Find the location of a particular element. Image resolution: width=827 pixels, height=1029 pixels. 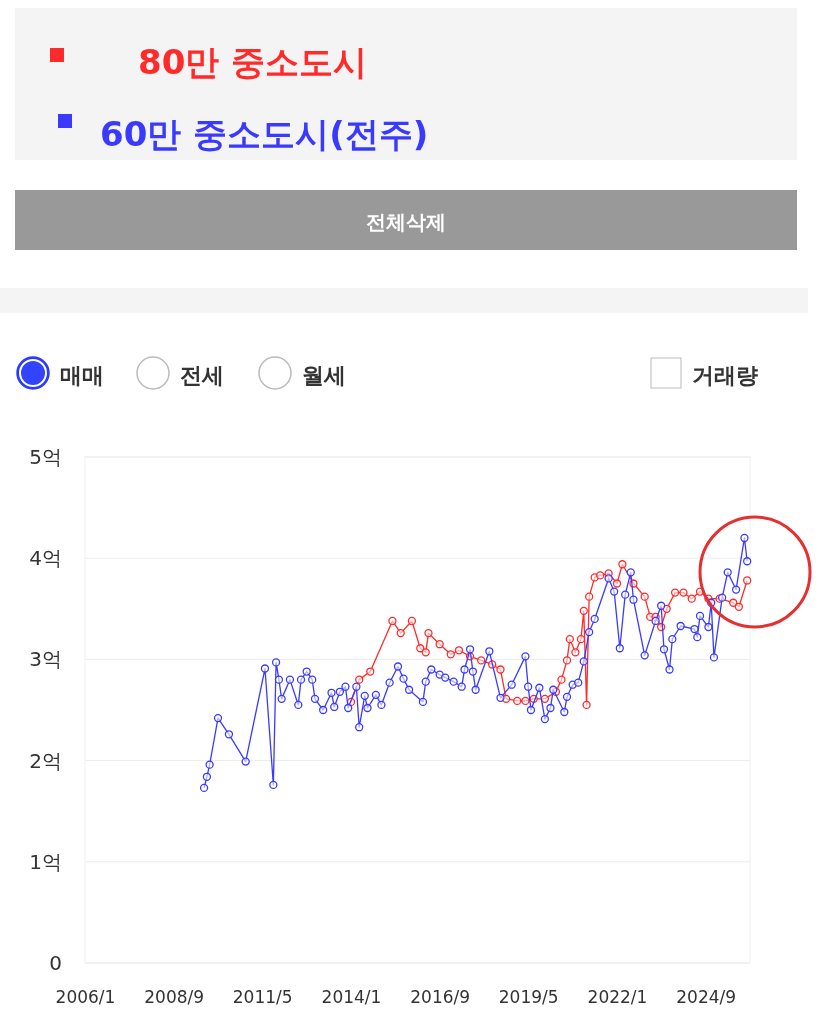

x-tick-label: 2014/1 is located at coordinates (351, 997).